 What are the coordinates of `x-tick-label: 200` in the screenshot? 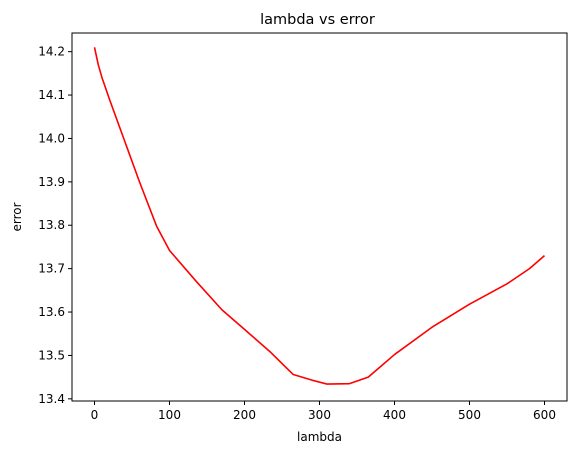 It's located at (244, 415).